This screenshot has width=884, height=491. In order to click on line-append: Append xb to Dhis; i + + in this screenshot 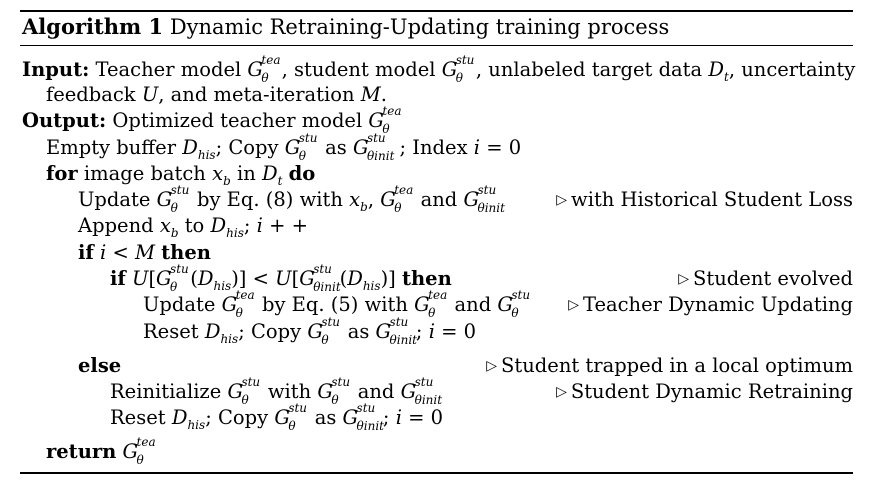, I will do `click(193, 227)`.